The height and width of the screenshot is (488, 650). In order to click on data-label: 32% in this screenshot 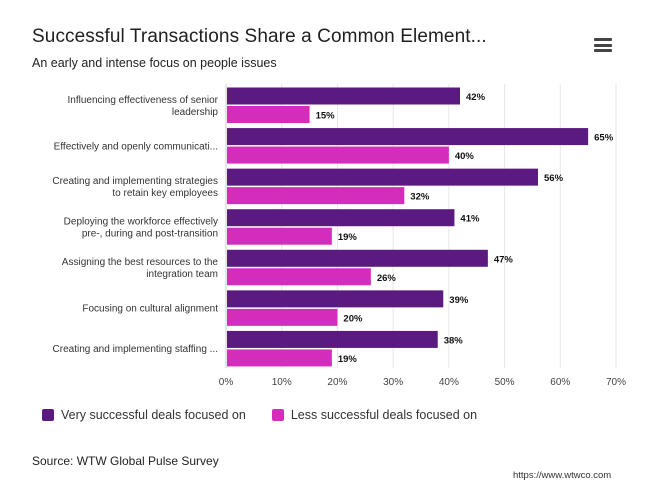, I will do `click(420, 197)`.